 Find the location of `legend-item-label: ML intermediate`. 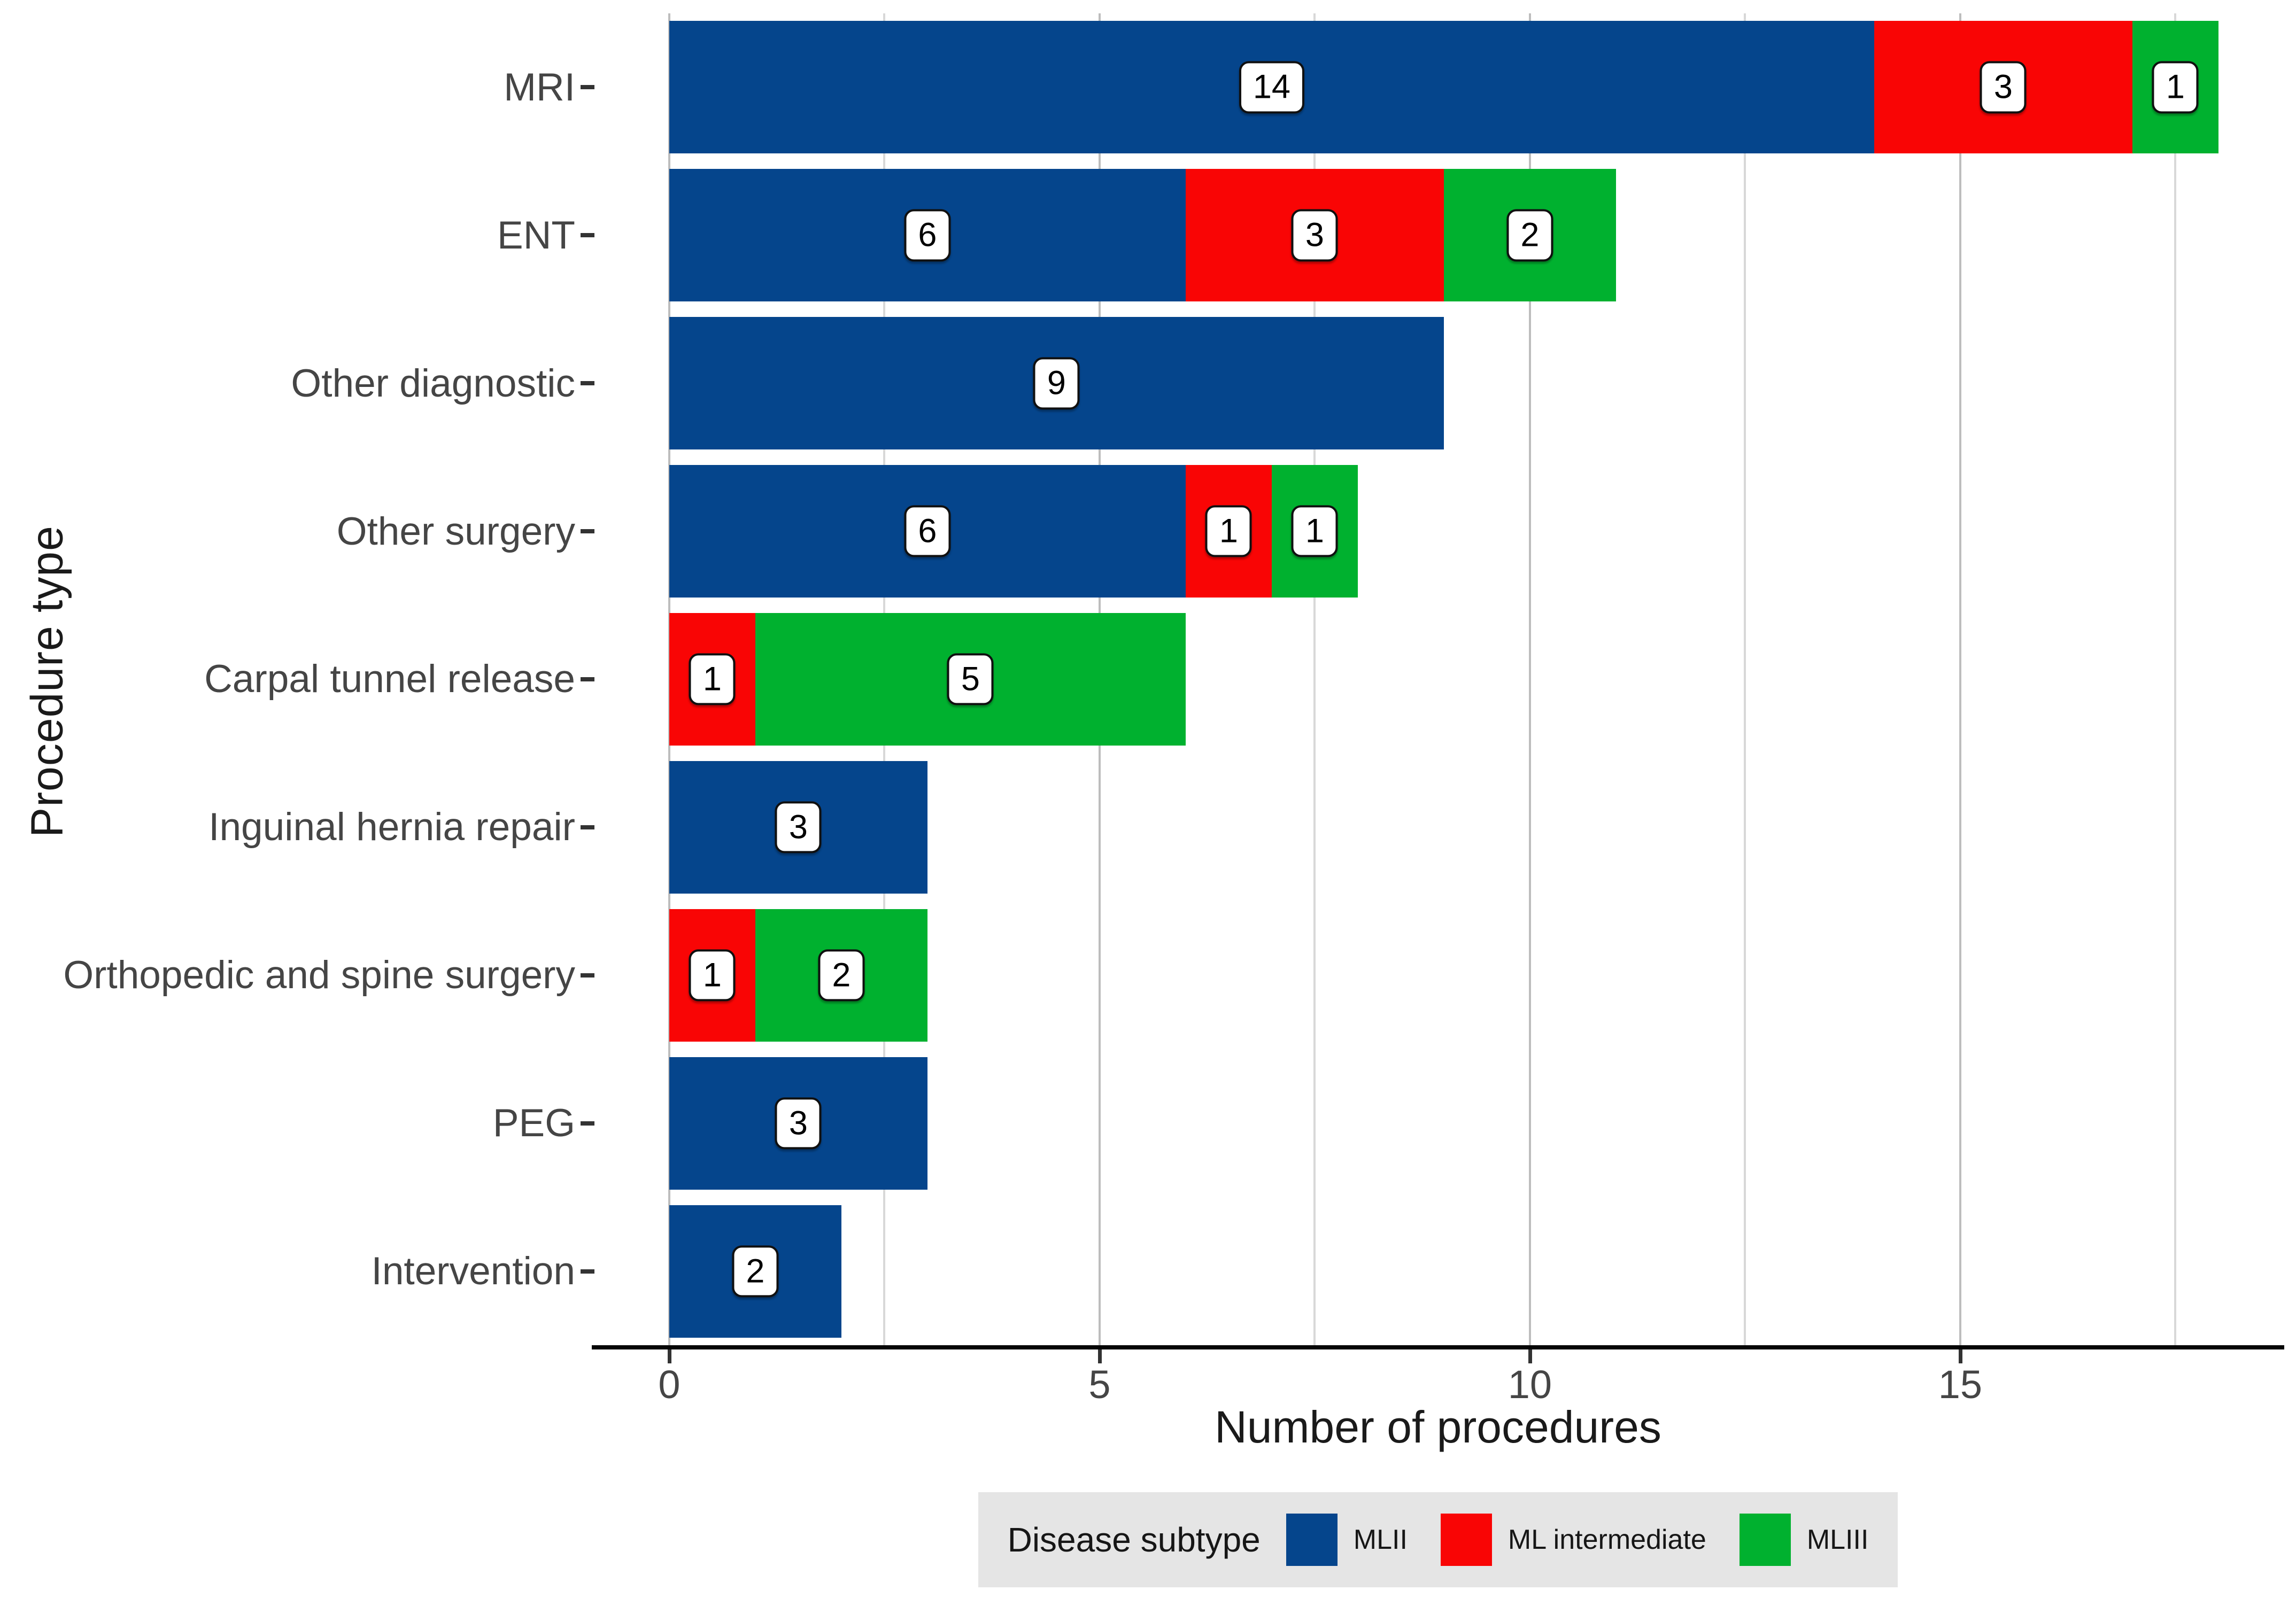

legend-item-label: ML intermediate is located at coordinates (1607, 1539).